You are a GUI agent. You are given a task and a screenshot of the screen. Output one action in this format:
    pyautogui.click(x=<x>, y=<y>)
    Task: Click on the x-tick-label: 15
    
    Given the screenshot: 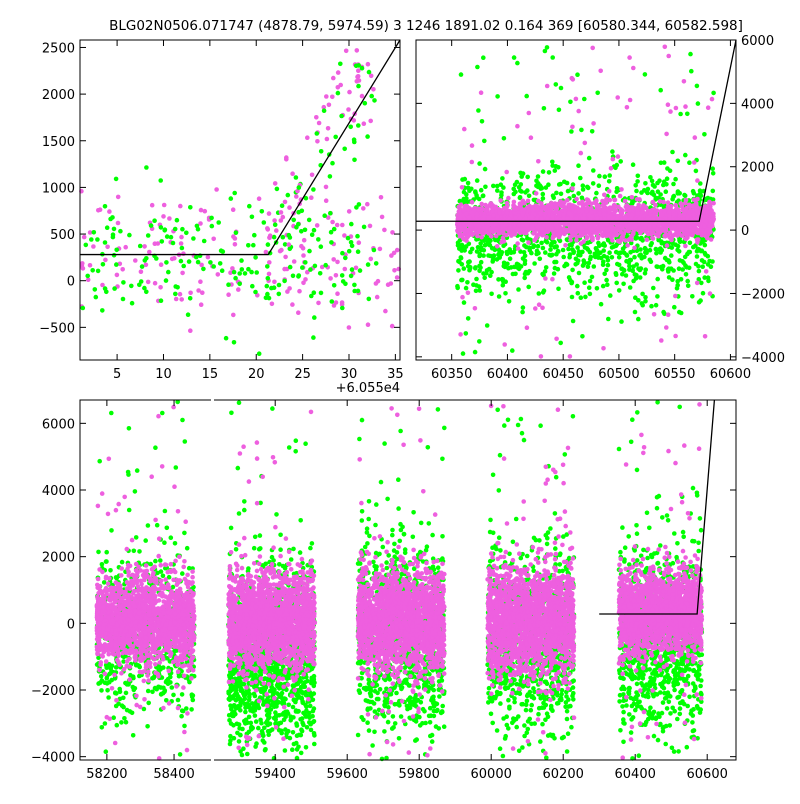 What is the action you would take?
    pyautogui.click(x=210, y=374)
    